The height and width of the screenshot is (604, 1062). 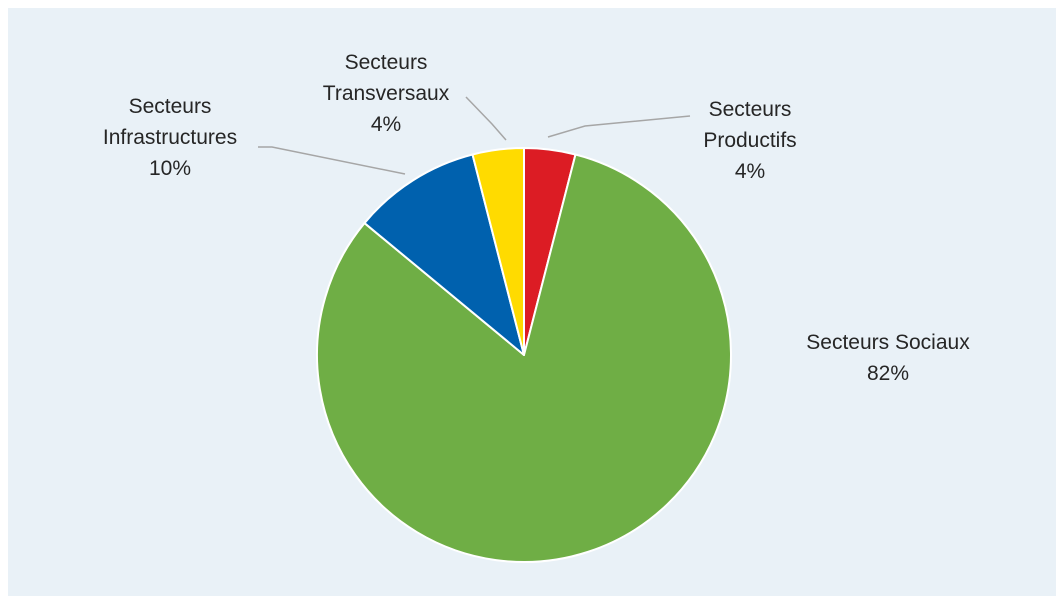 What do you see at coordinates (888, 342) in the screenshot?
I see `data-label-category: Secteurs Sociaux` at bounding box center [888, 342].